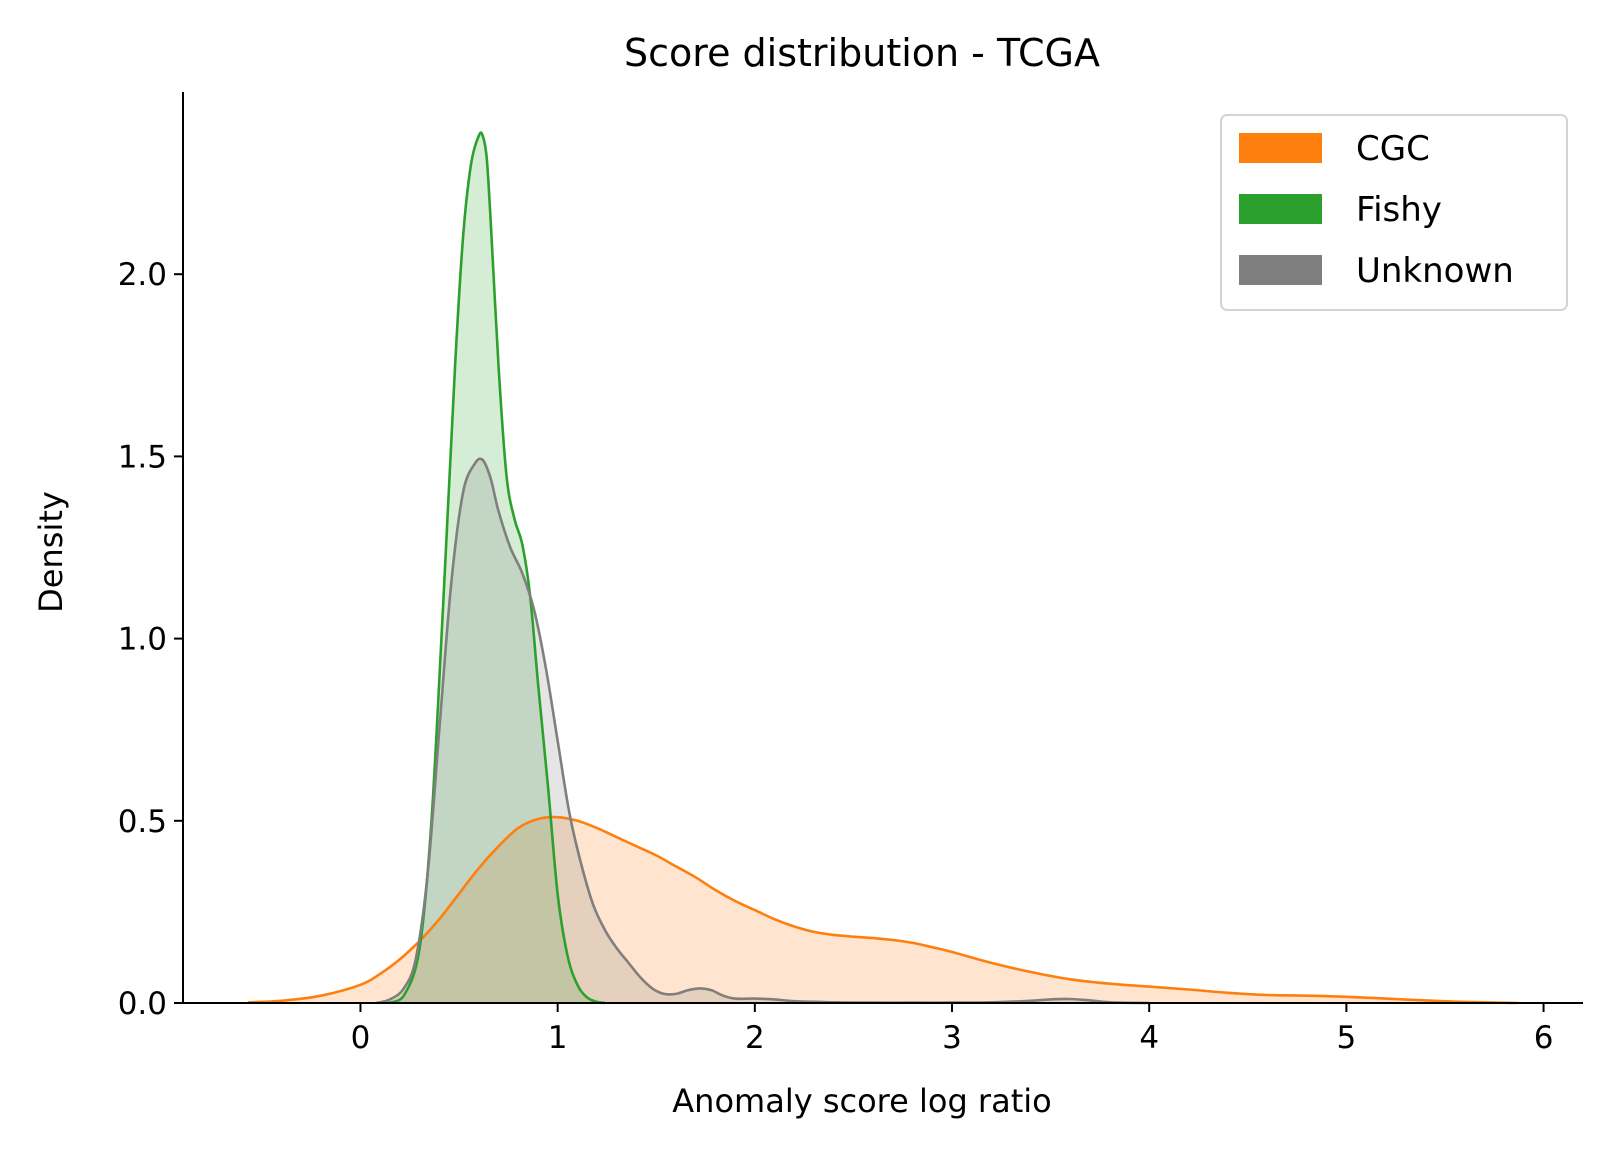  What do you see at coordinates (952, 1038) in the screenshot?
I see `x-tick-label-3: 3` at bounding box center [952, 1038].